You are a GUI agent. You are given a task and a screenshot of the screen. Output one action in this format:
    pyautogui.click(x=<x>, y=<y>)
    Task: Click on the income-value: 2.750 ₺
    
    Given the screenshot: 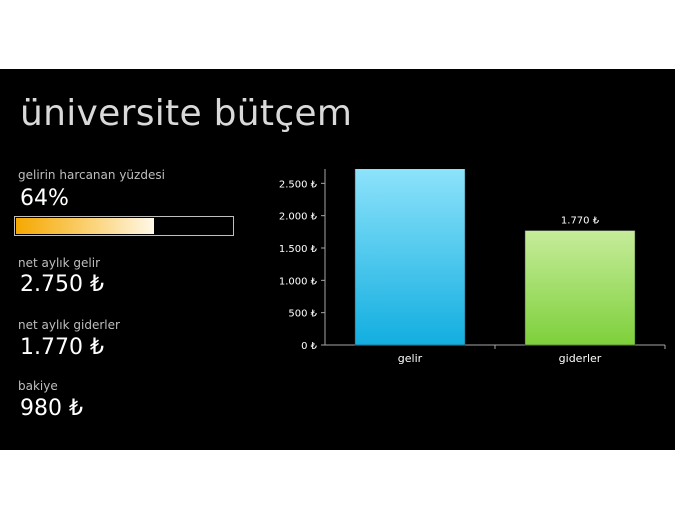 What is the action you would take?
    pyautogui.click(x=62, y=284)
    